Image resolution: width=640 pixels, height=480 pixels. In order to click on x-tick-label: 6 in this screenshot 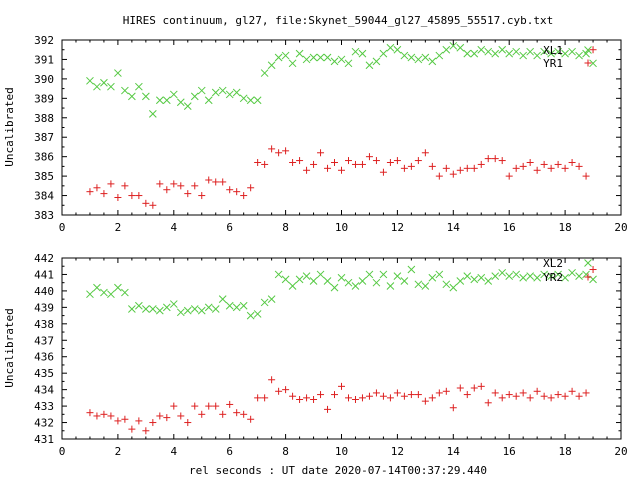, I will do `click(229, 451)`.